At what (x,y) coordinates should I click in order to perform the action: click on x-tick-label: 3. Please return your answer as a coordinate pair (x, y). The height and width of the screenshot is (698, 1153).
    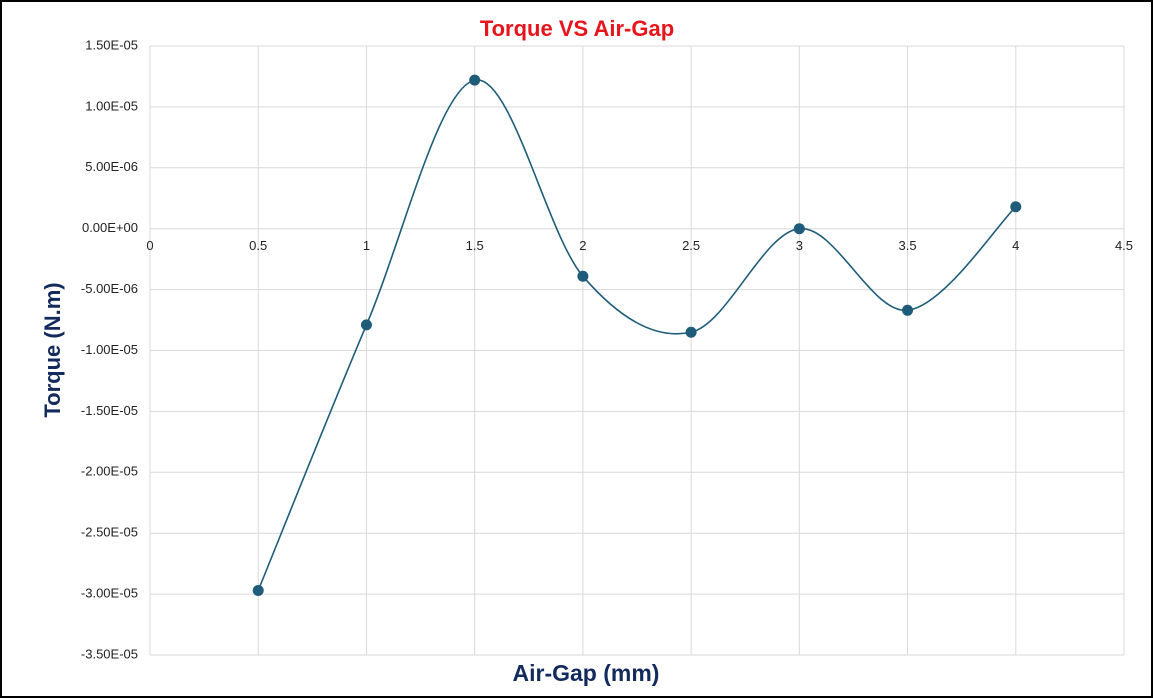
    Looking at the image, I should click on (799, 245).